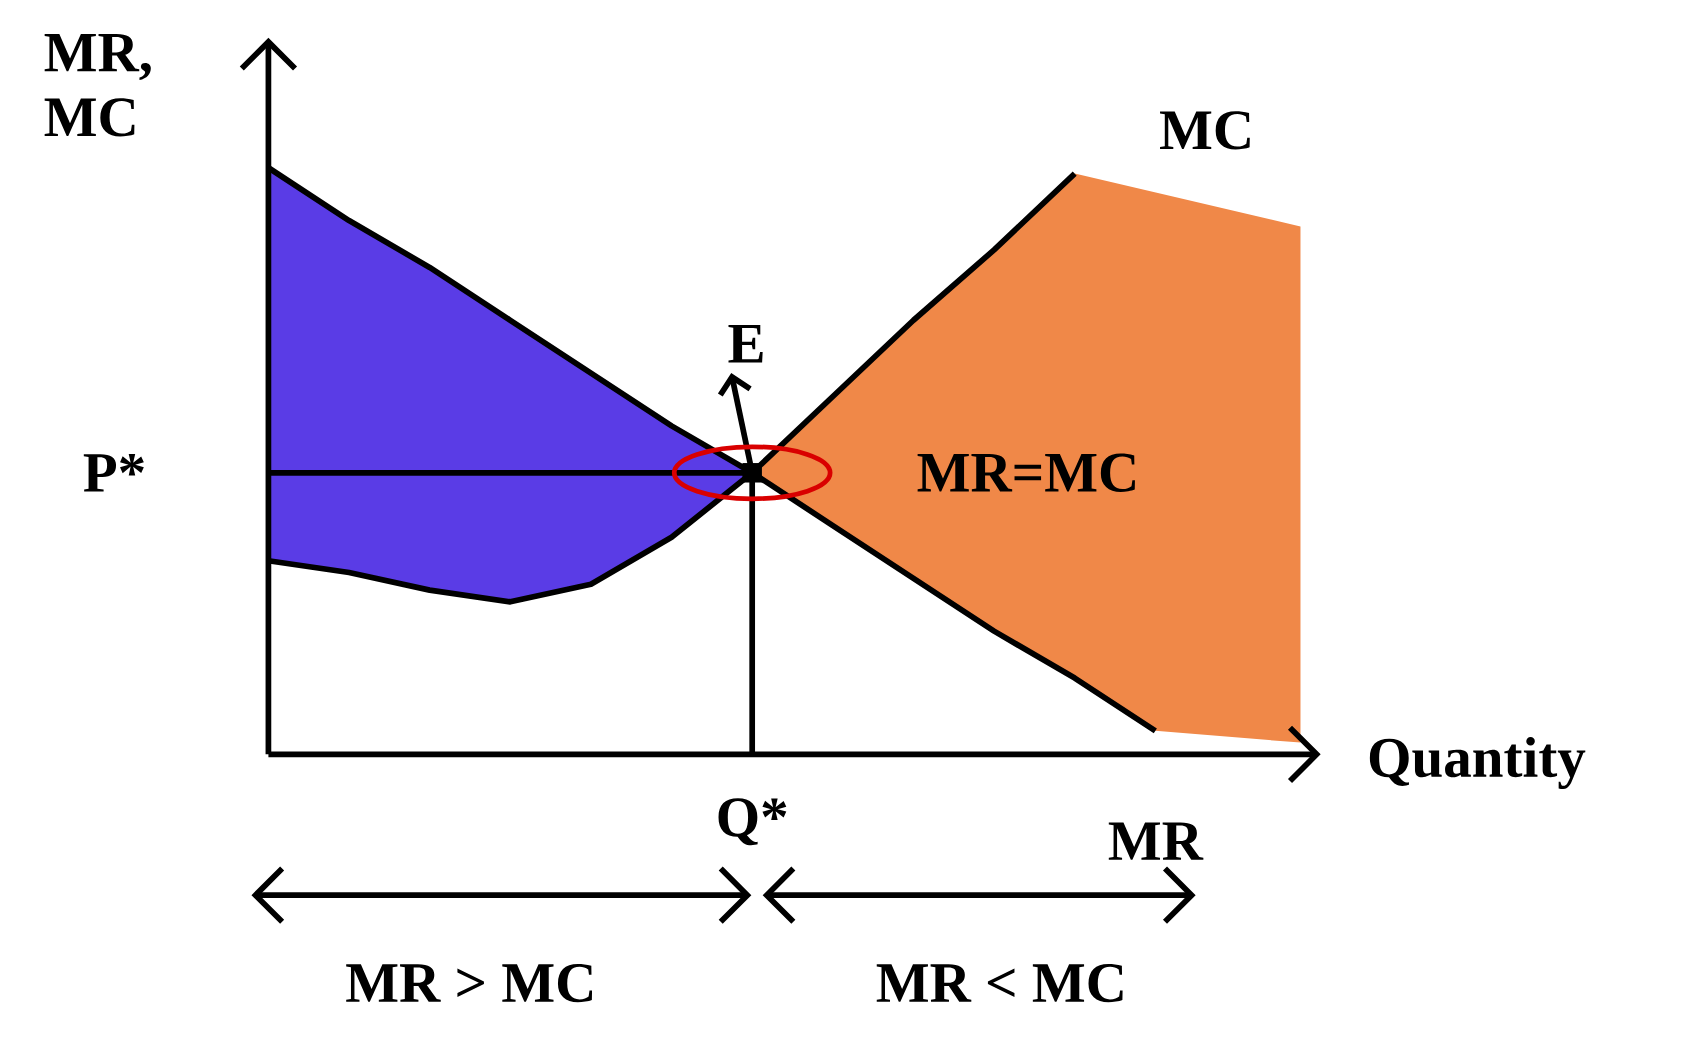 This screenshot has height=1040, width=1697. What do you see at coordinates (752, 822) in the screenshot?
I see `text: Q*` at bounding box center [752, 822].